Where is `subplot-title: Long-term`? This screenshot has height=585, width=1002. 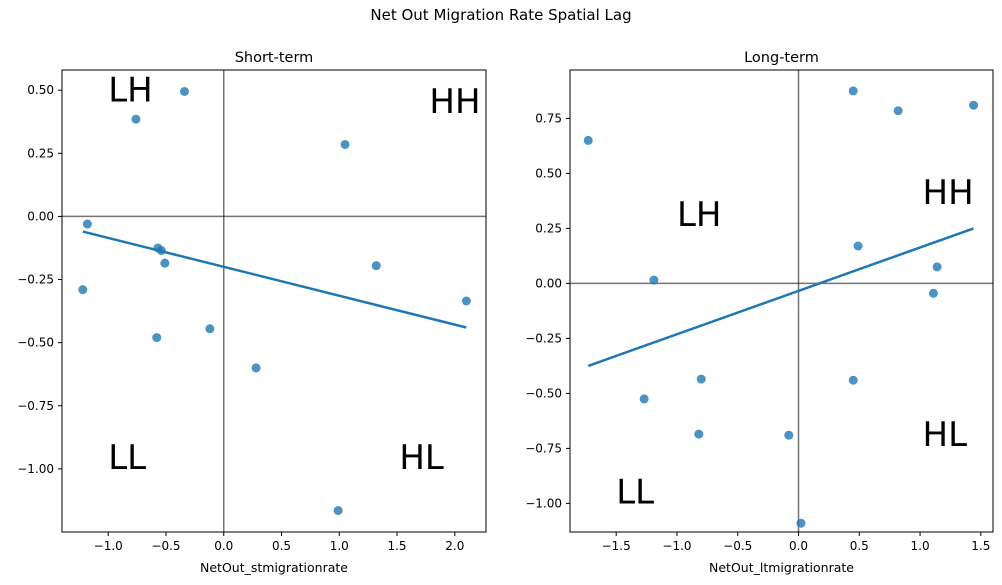
subplot-title: Long-term is located at coordinates (781, 58).